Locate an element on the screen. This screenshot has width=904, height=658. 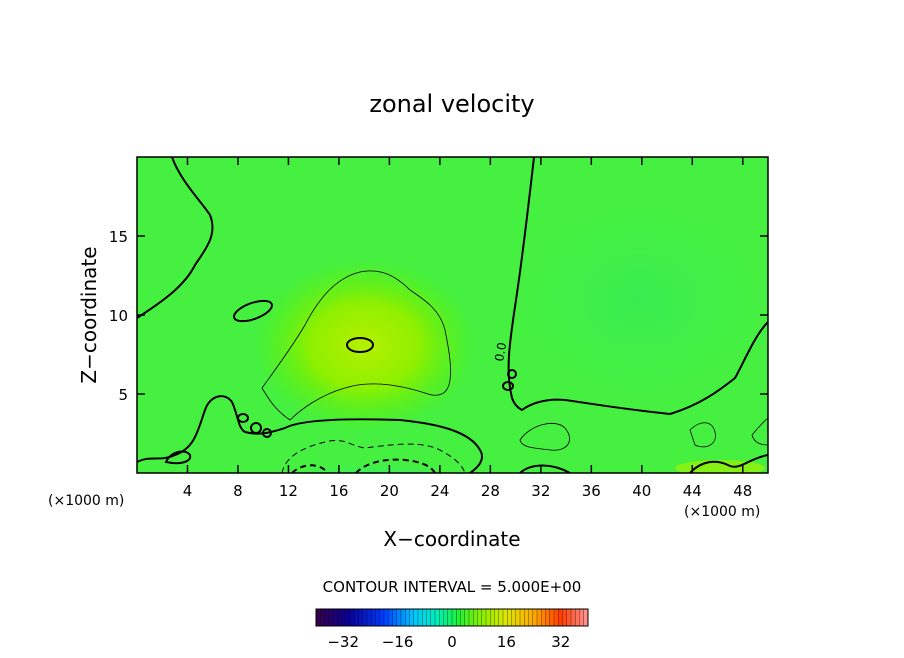
contour-plus5-lower-right is located at coordinates (544, 437).